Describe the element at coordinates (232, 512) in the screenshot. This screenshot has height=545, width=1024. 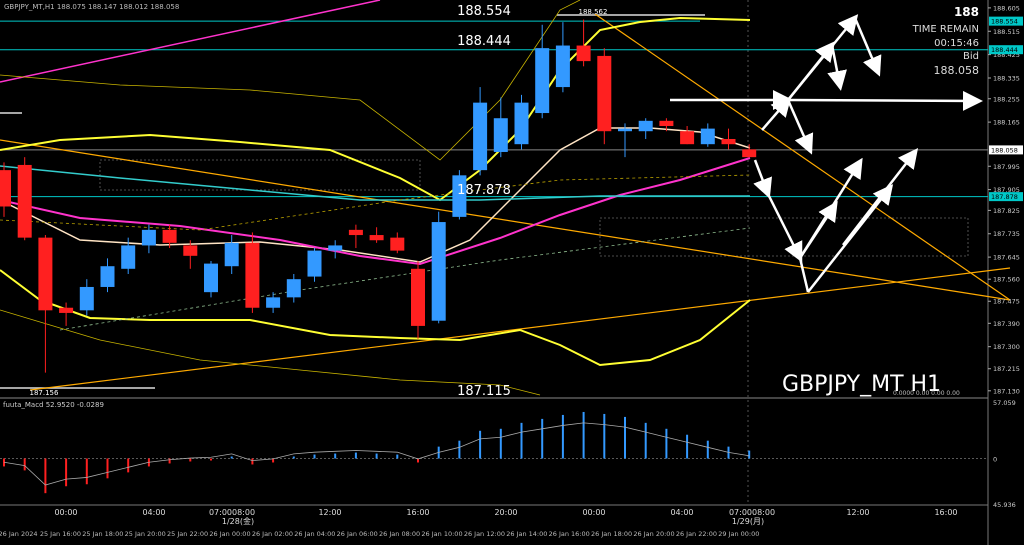
I see `time-label-top-2: 07:0008:00` at that location.